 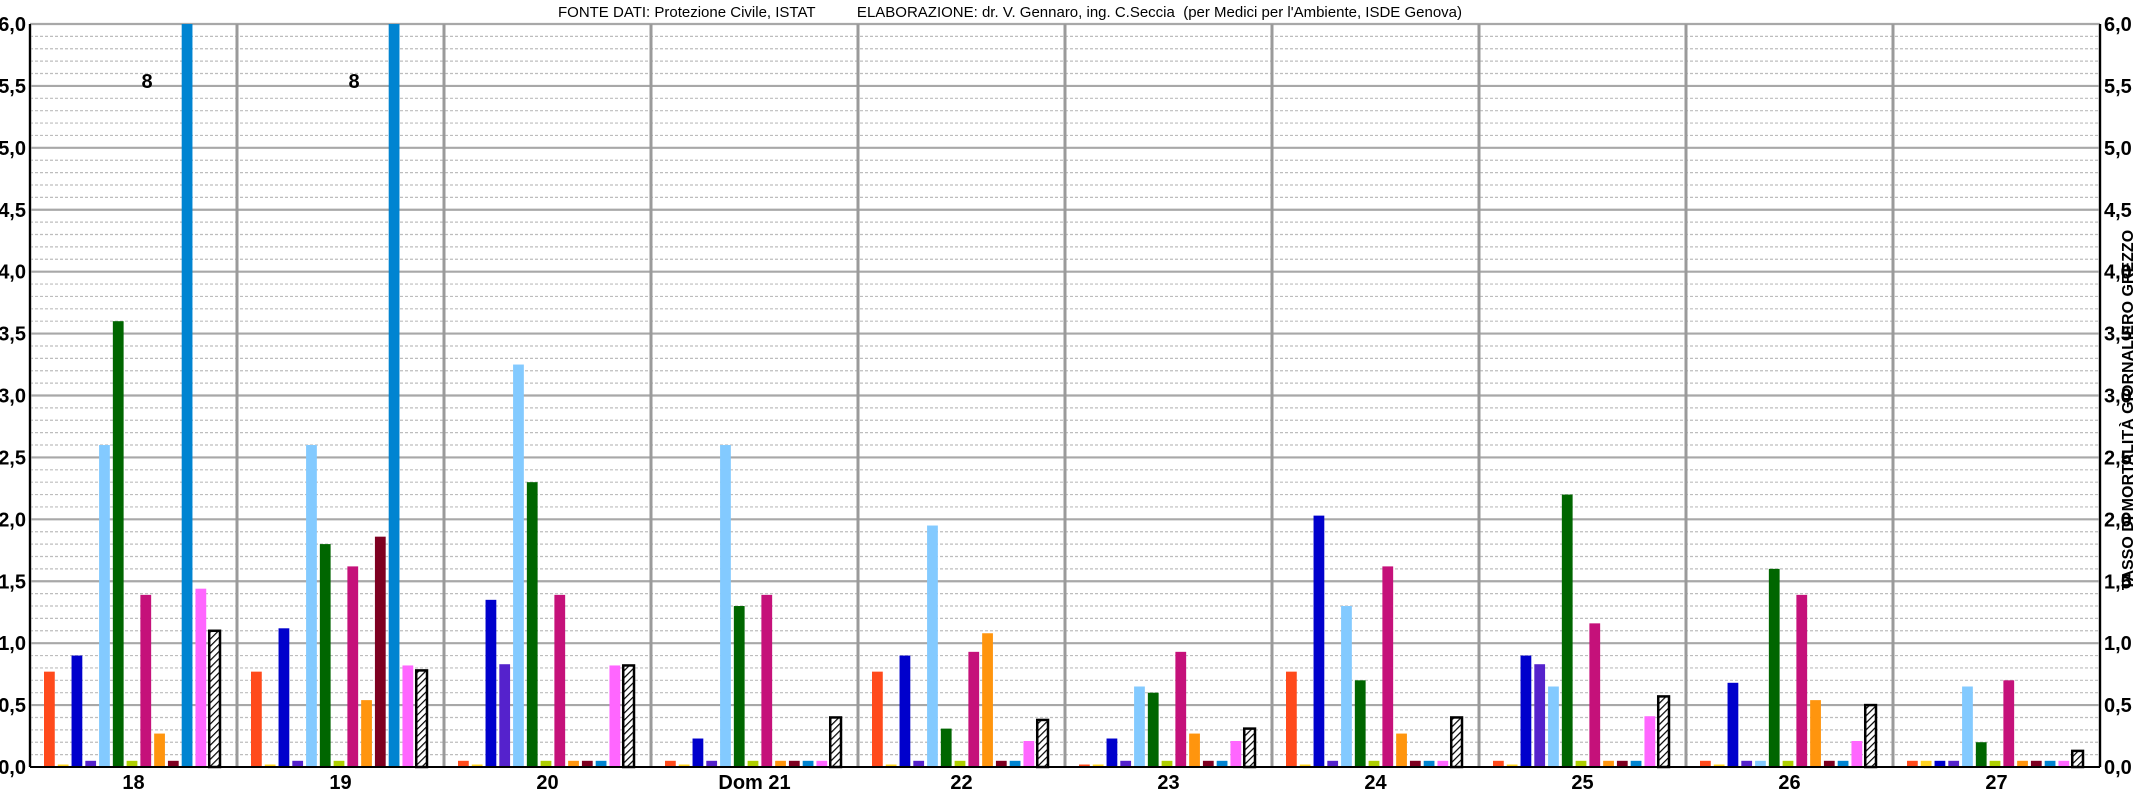 What do you see at coordinates (877, 719) in the screenshot?
I see `bar-s0-c4` at bounding box center [877, 719].